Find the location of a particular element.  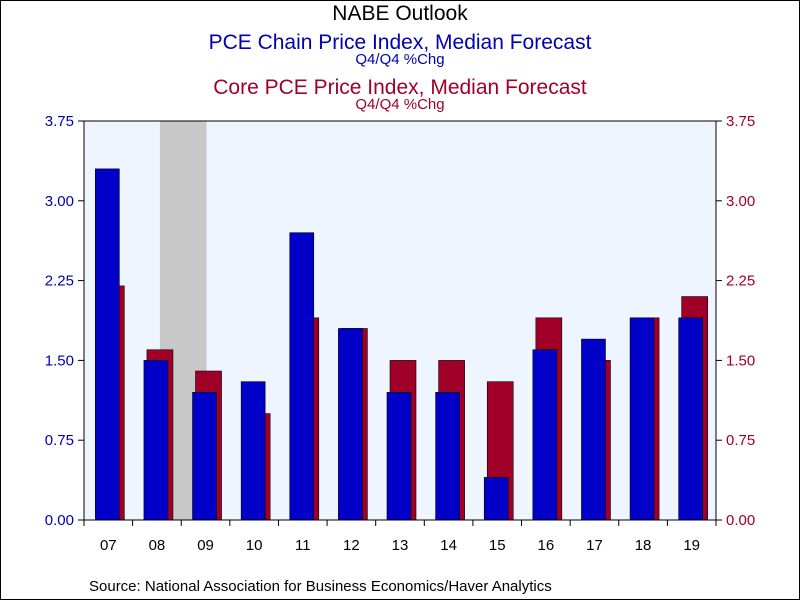

right-tick-label: 3.00 is located at coordinates (740, 201).